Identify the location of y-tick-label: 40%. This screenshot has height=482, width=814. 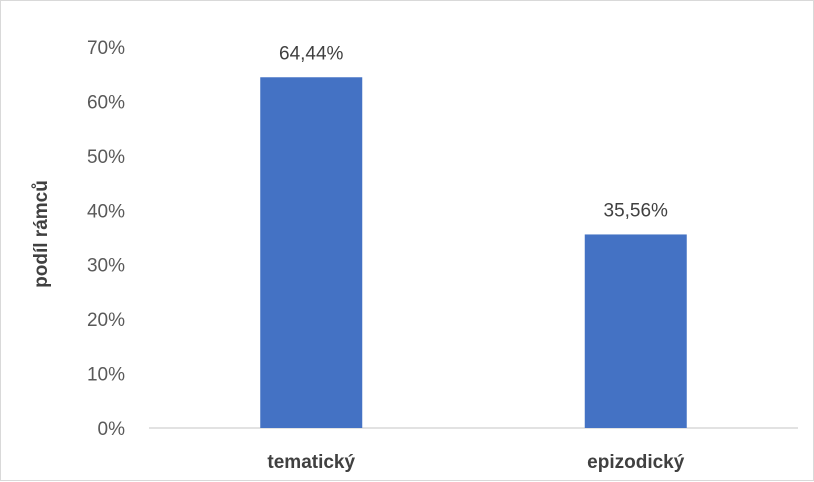
(106, 211).